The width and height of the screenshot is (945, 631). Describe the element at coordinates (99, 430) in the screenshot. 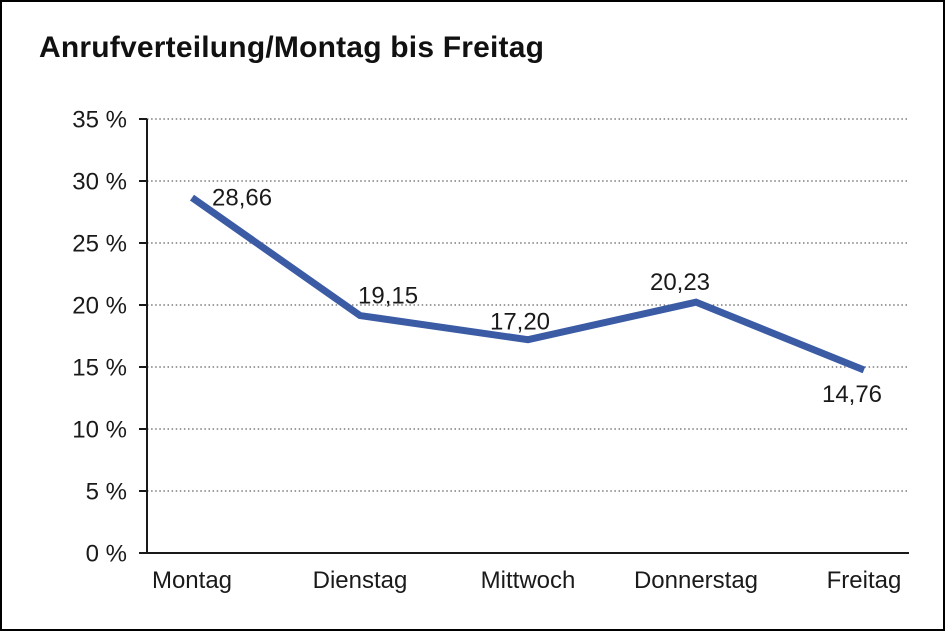

I see `y-tick-label: 10 %` at that location.